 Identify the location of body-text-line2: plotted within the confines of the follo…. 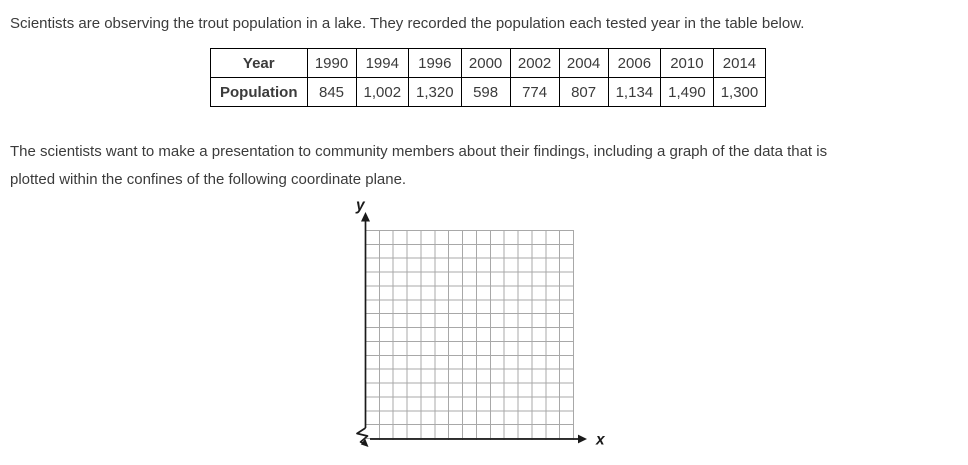
(208, 179).